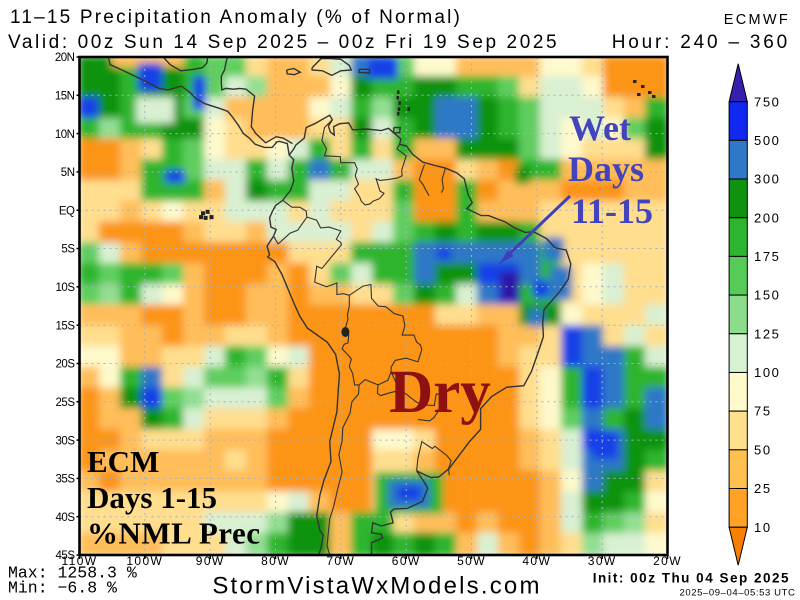 This screenshot has width=800, height=600. I want to click on svg-text: 70W, so click(340, 561).